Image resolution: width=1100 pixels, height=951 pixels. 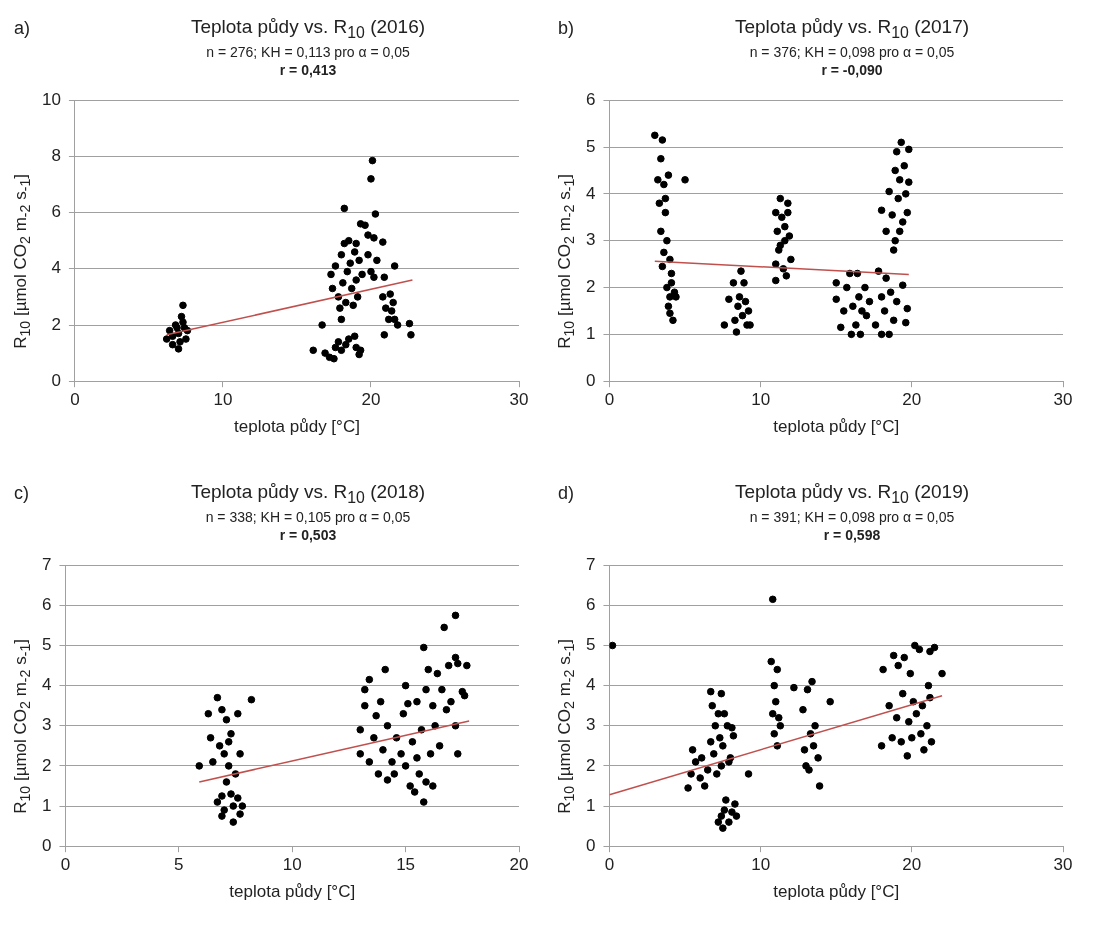 What do you see at coordinates (406, 864) in the screenshot?
I see `x-tick-label: 15` at bounding box center [406, 864].